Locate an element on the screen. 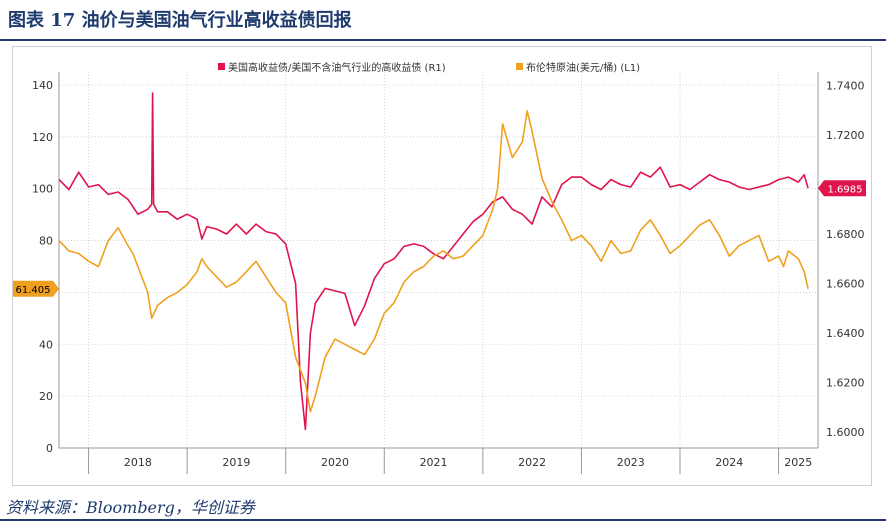  x-tick-label: 2022 is located at coordinates (532, 462).